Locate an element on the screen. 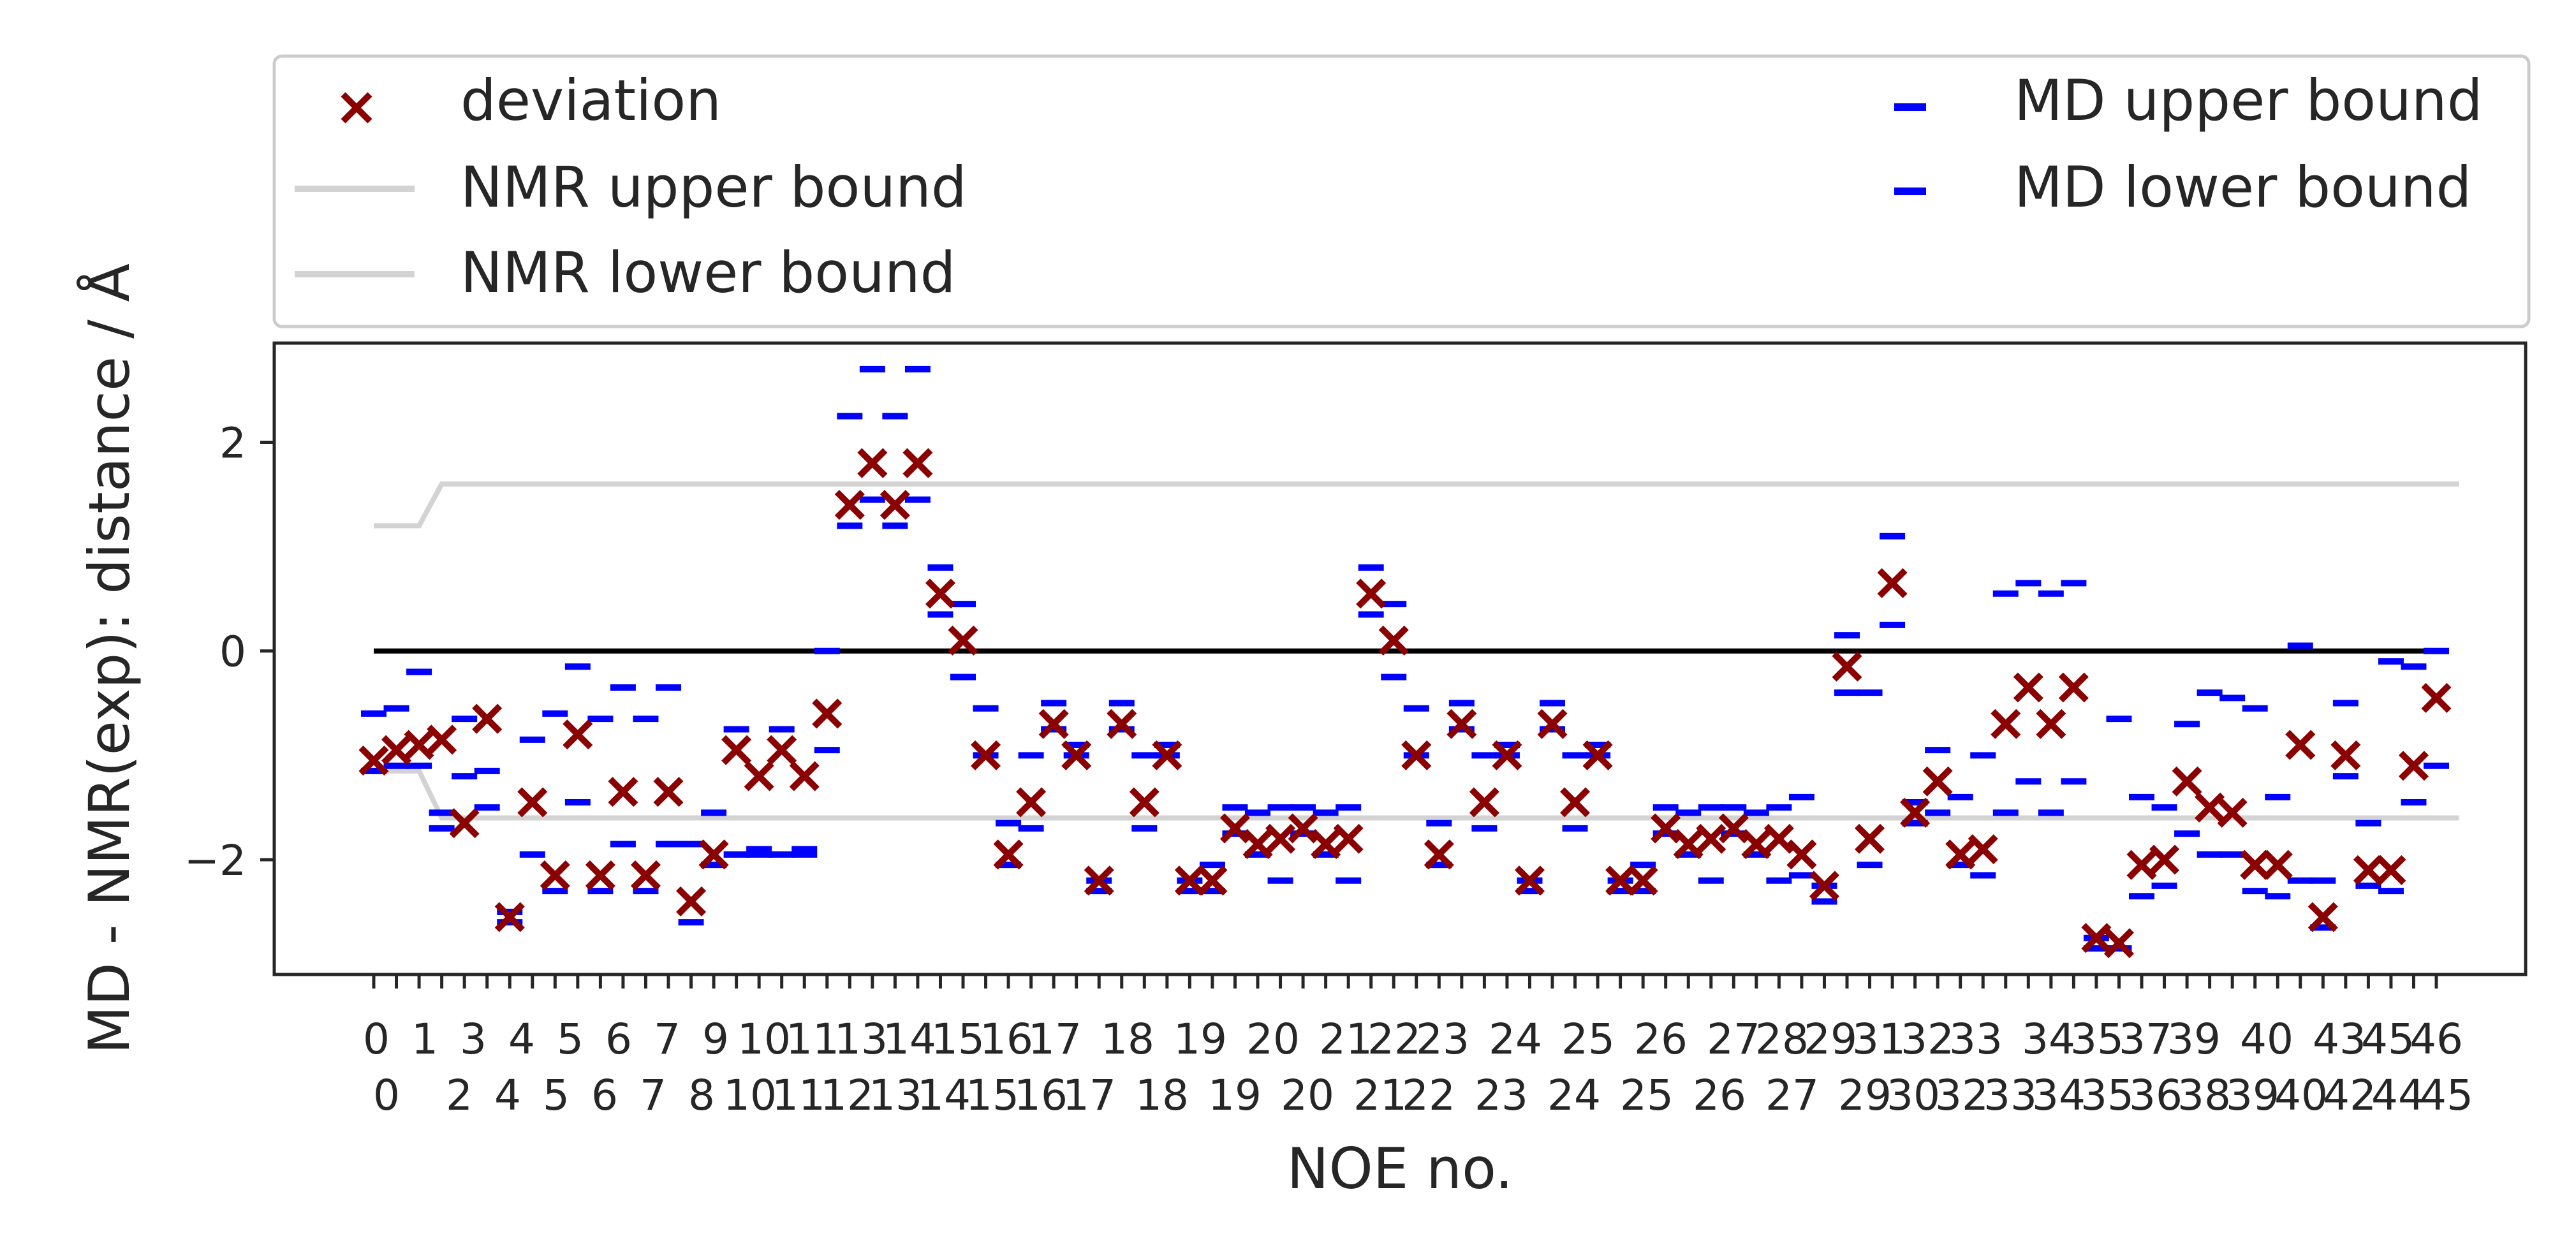 The image size is (2576, 1250). legend-entry-nmr-lower: NMR lower bound is located at coordinates (625, 272).